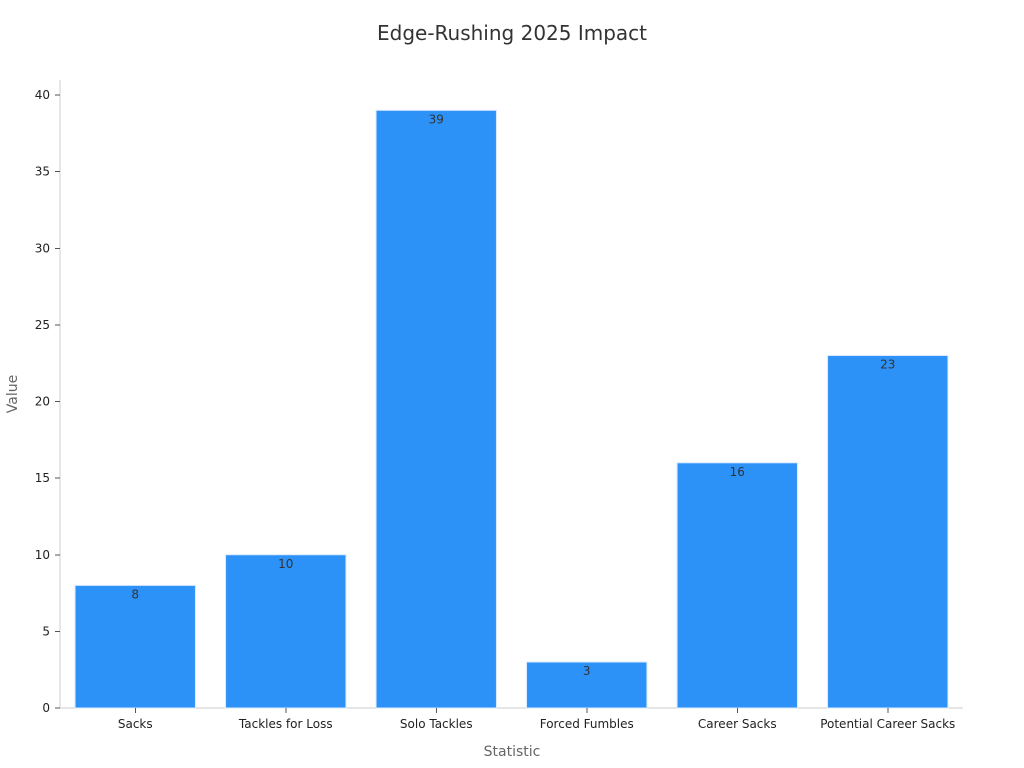 This screenshot has width=1024, height=768. I want to click on data-label: 39, so click(436, 119).